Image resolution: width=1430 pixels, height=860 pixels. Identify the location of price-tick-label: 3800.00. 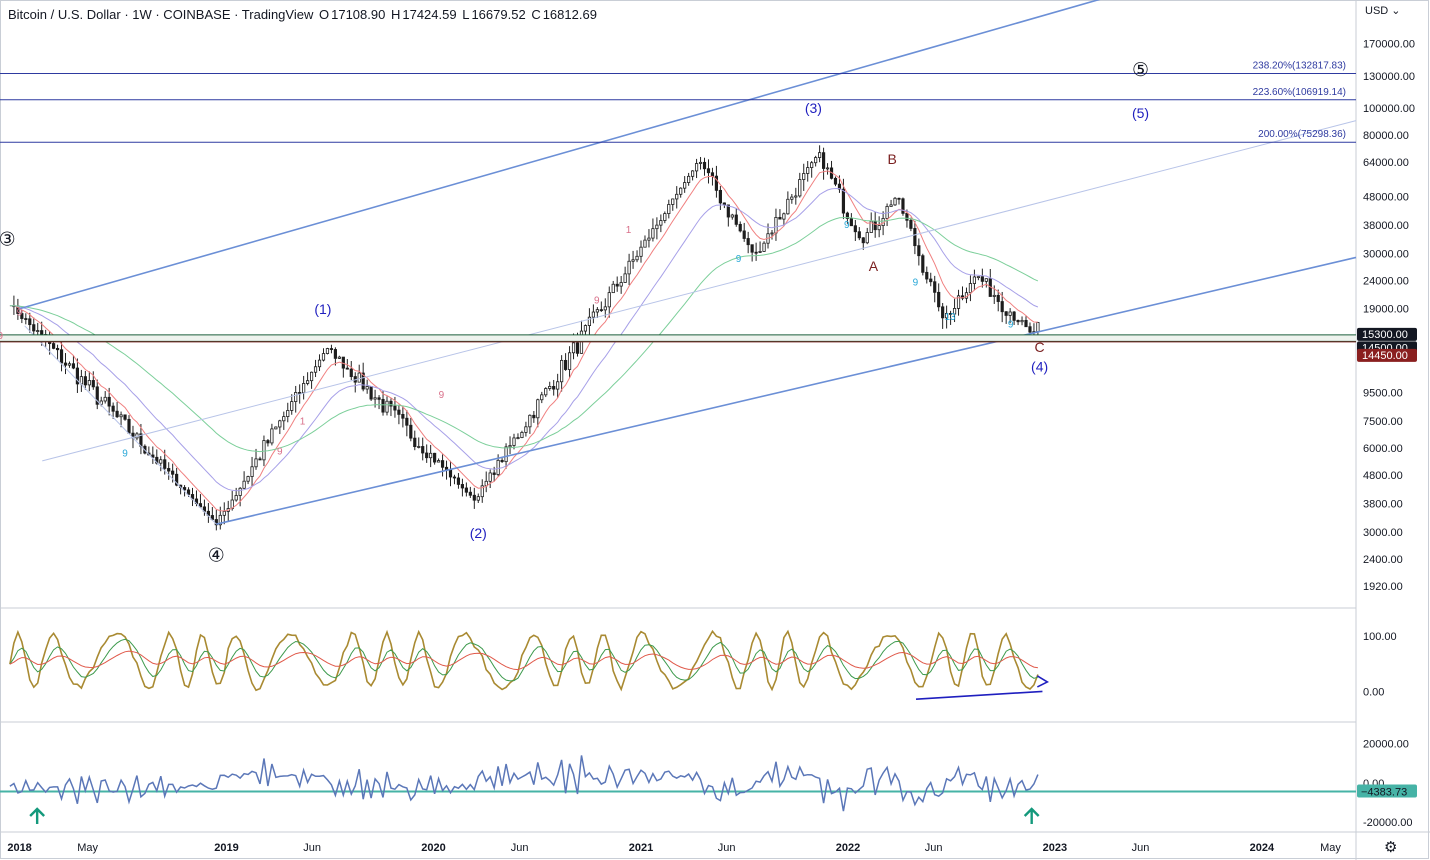
(1383, 504).